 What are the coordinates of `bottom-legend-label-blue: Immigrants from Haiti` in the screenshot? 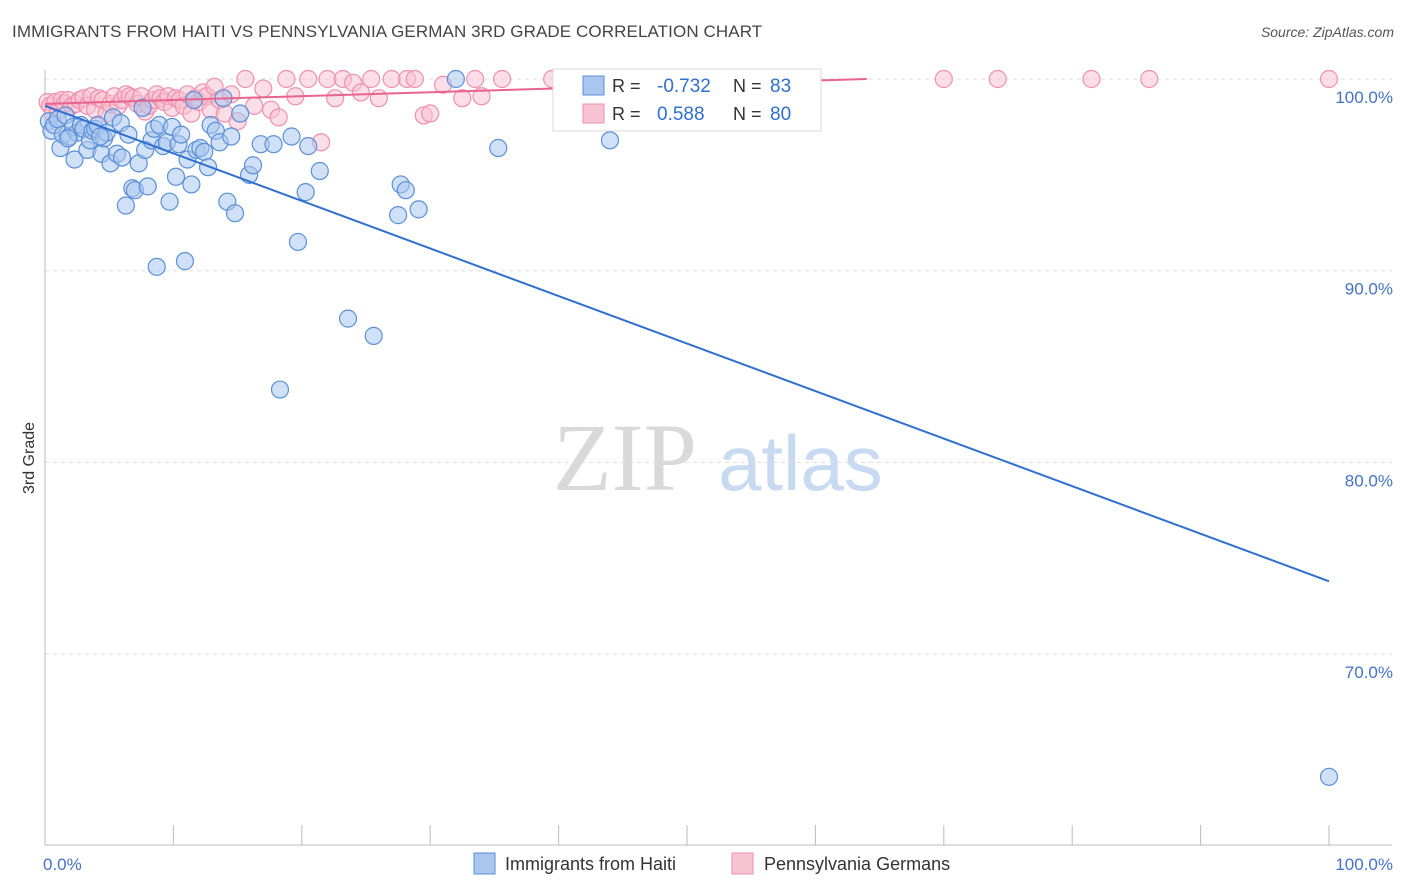 It's located at (590, 864).